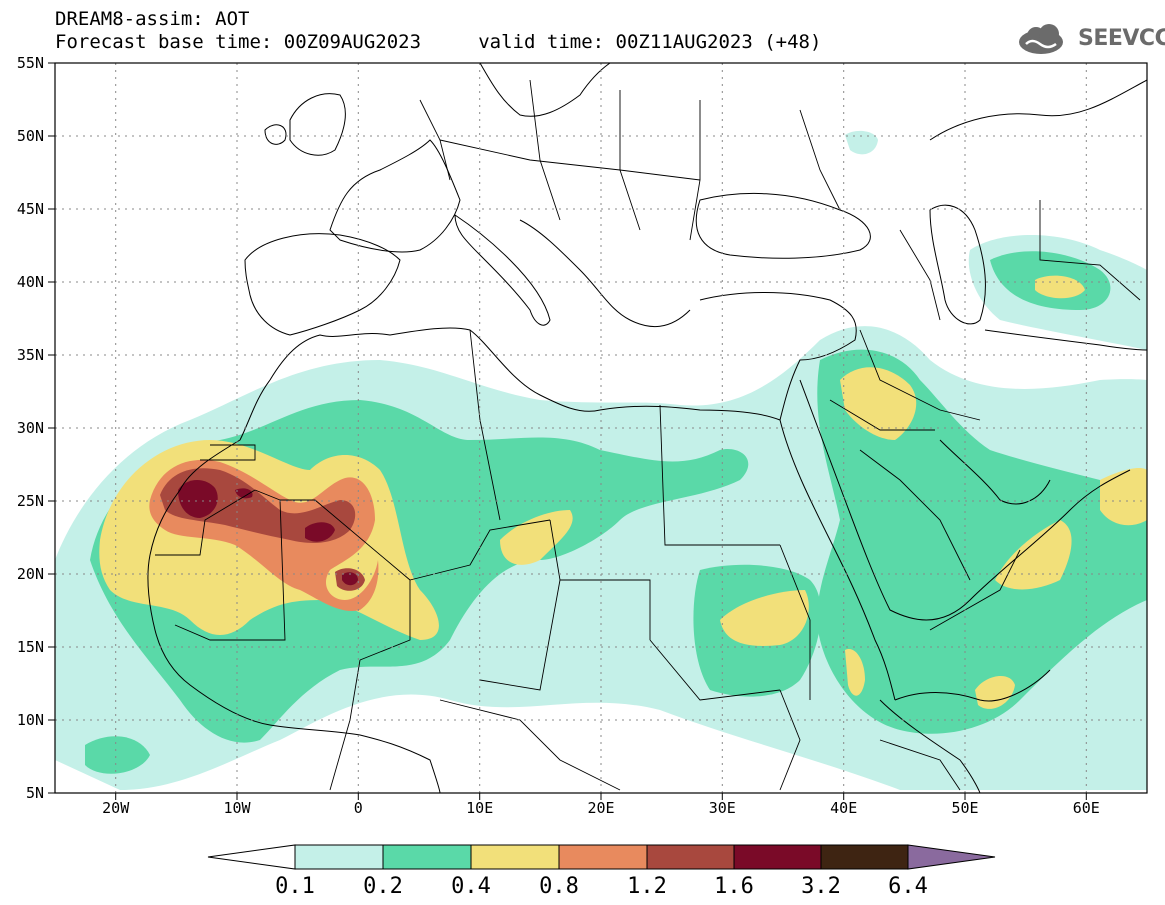 The image size is (1165, 905). I want to click on lat-label: 5N, so click(35, 793).